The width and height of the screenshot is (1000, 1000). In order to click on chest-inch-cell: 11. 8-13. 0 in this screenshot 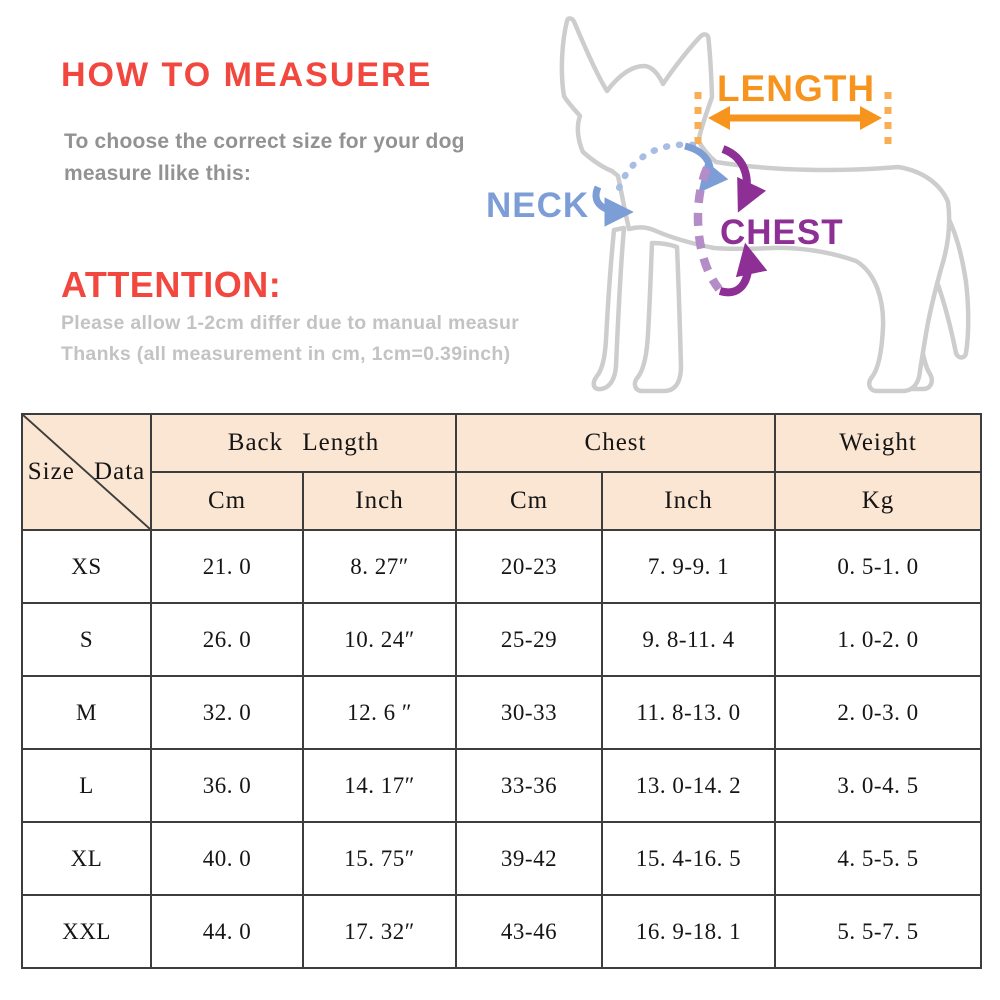, I will do `click(688, 712)`.